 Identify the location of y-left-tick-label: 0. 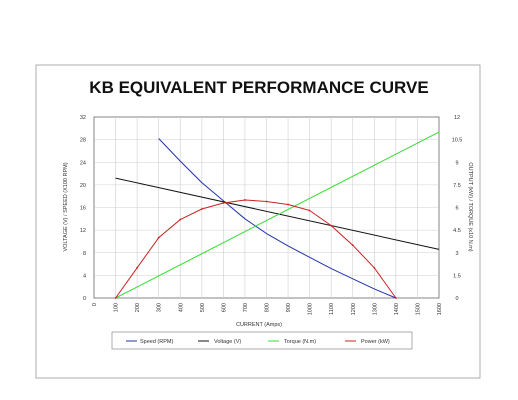
(84, 299).